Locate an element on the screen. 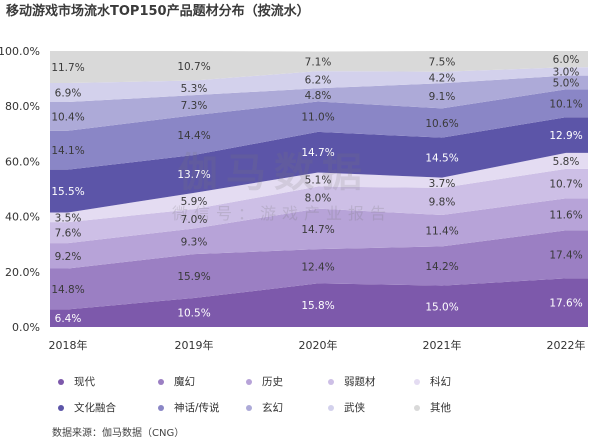  area-科幻 is located at coordinates (319, 187).